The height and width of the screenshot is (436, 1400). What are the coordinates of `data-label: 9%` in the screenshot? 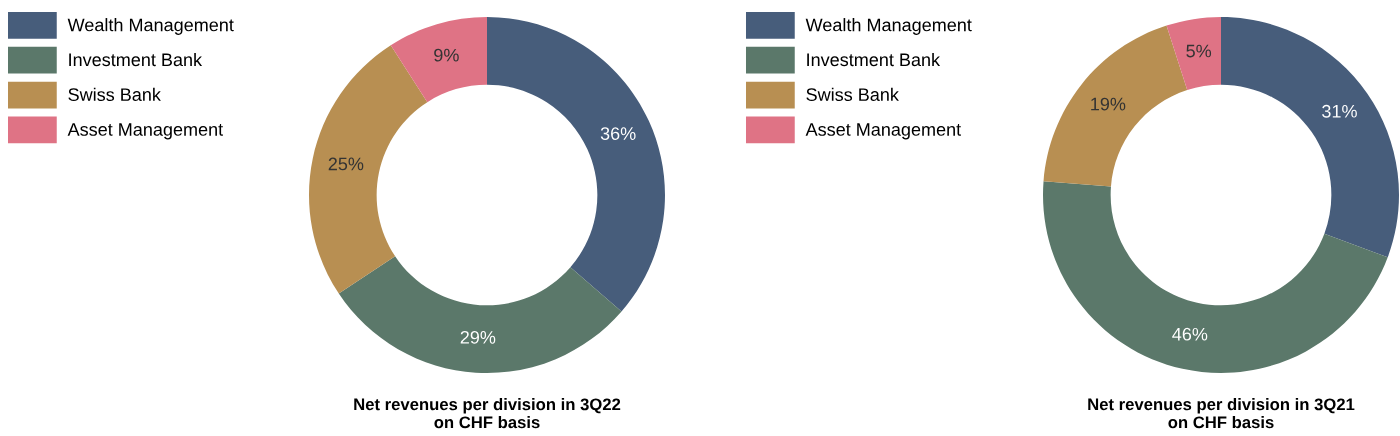 It's located at (446, 55).